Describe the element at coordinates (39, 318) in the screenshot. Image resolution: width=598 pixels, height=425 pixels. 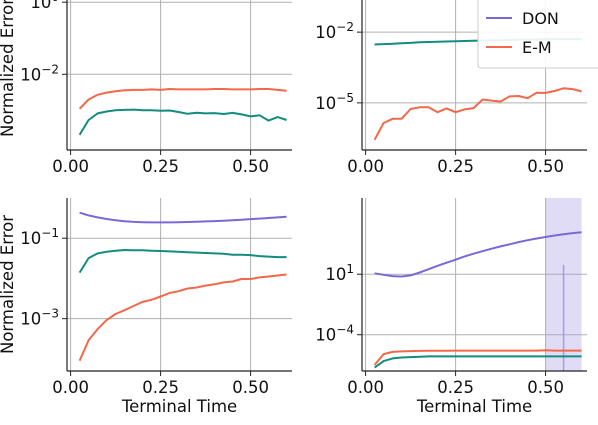
I see `y-tick-label: 10⁻³` at that location.